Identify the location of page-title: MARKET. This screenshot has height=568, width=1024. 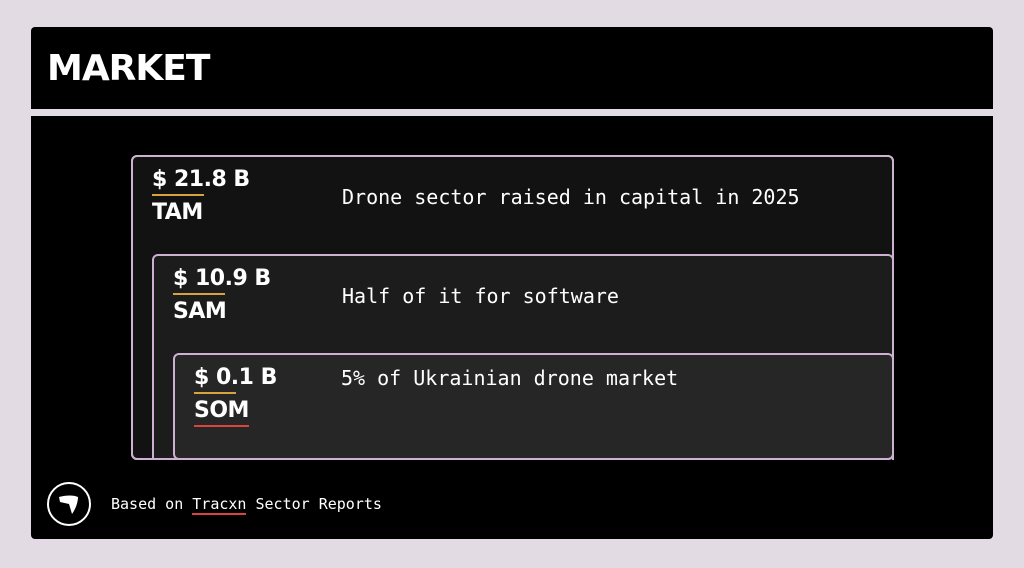
(128, 68).